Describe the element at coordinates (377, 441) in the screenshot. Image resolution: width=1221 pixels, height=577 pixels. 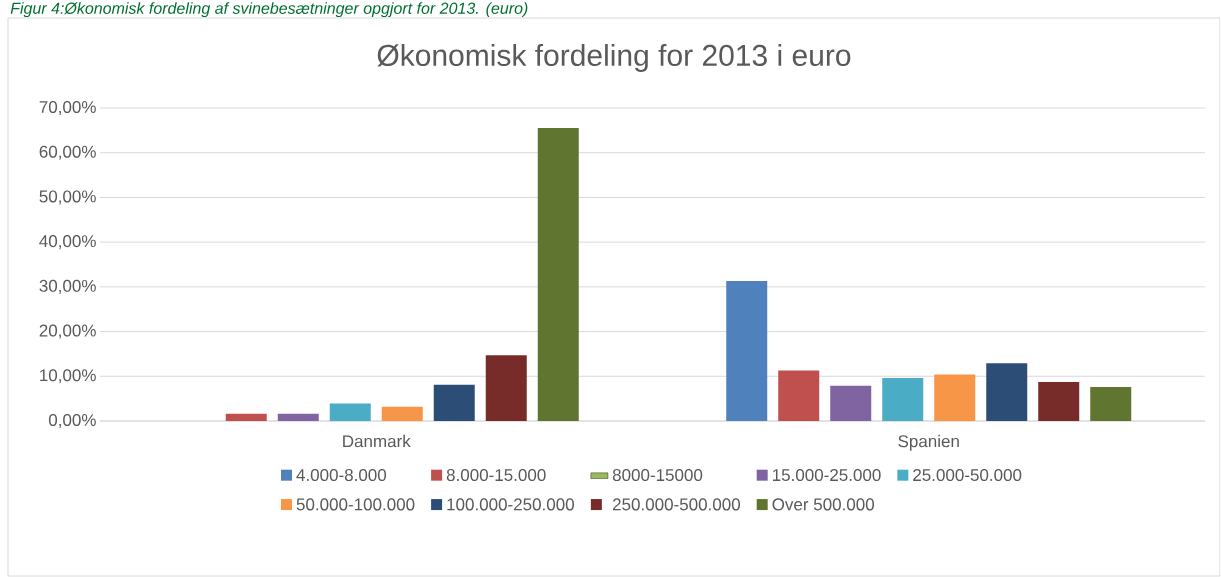
I see `x-tick-label: Danmark` at that location.